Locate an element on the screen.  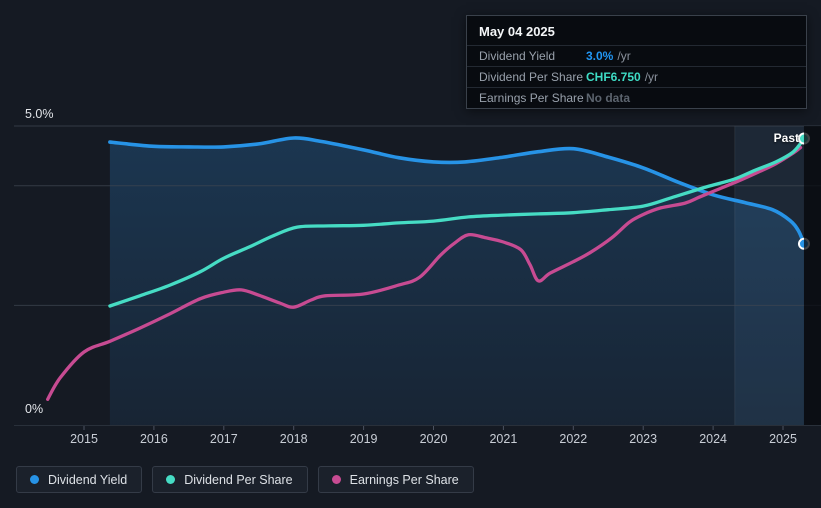
legend-item-dividend-per-share: Dividend Per Share is located at coordinates (230, 479).